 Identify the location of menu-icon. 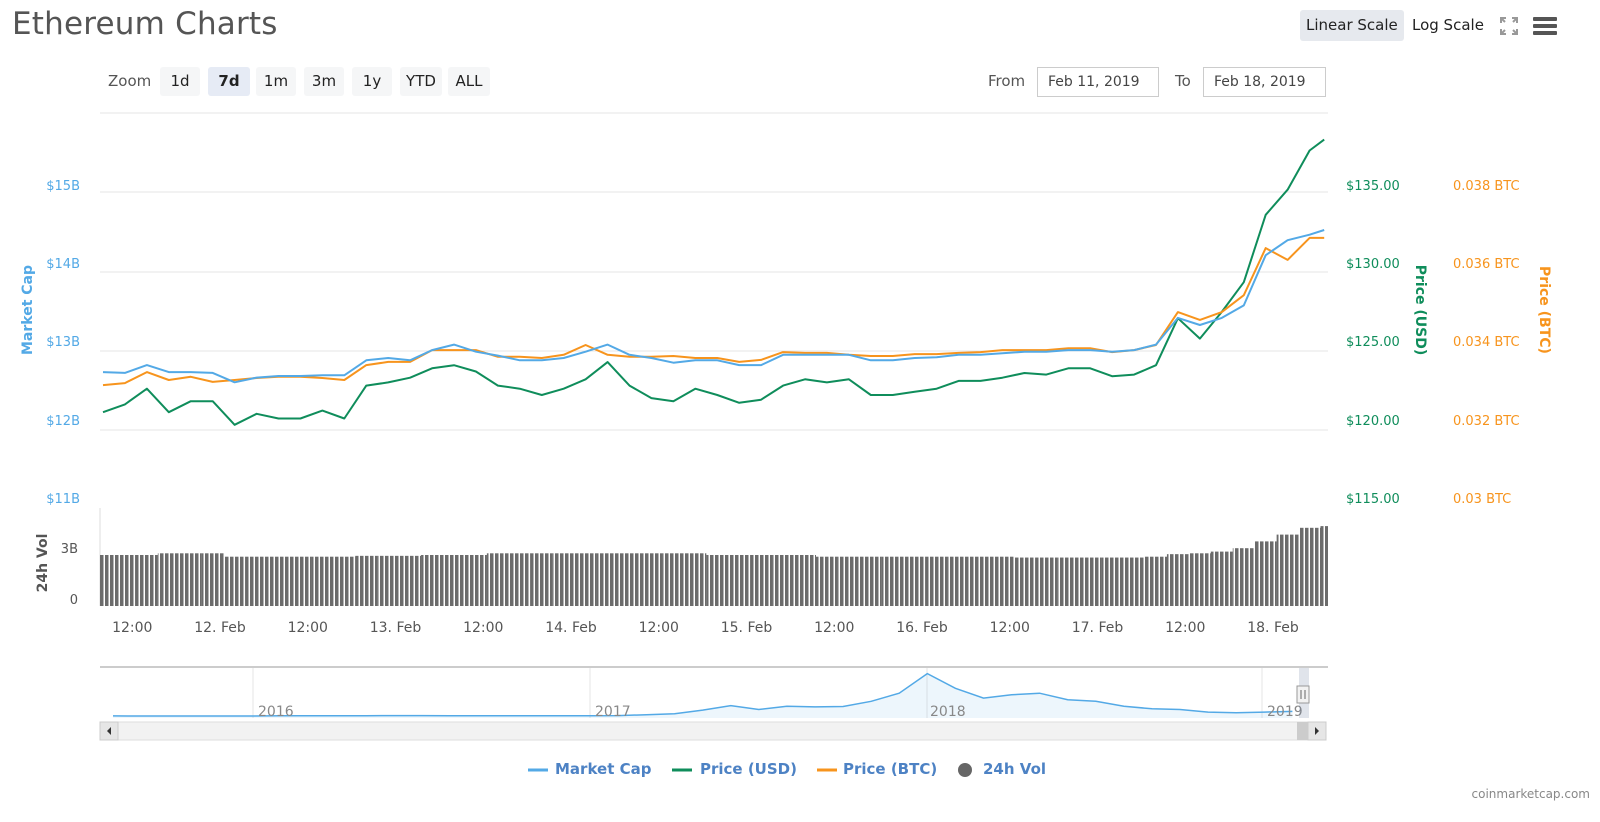
(1545, 26).